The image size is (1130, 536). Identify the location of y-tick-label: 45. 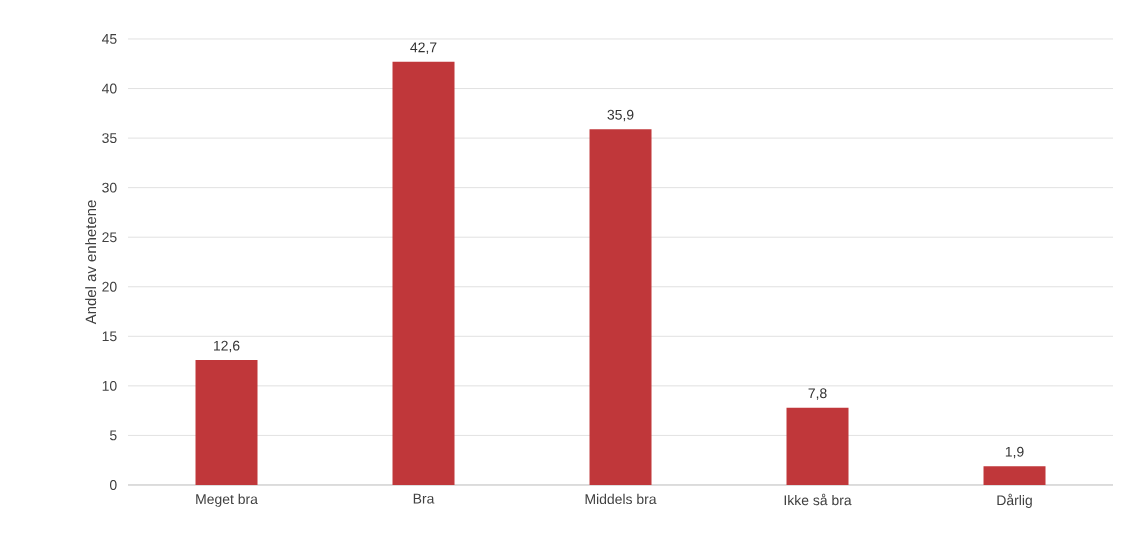
(109, 39).